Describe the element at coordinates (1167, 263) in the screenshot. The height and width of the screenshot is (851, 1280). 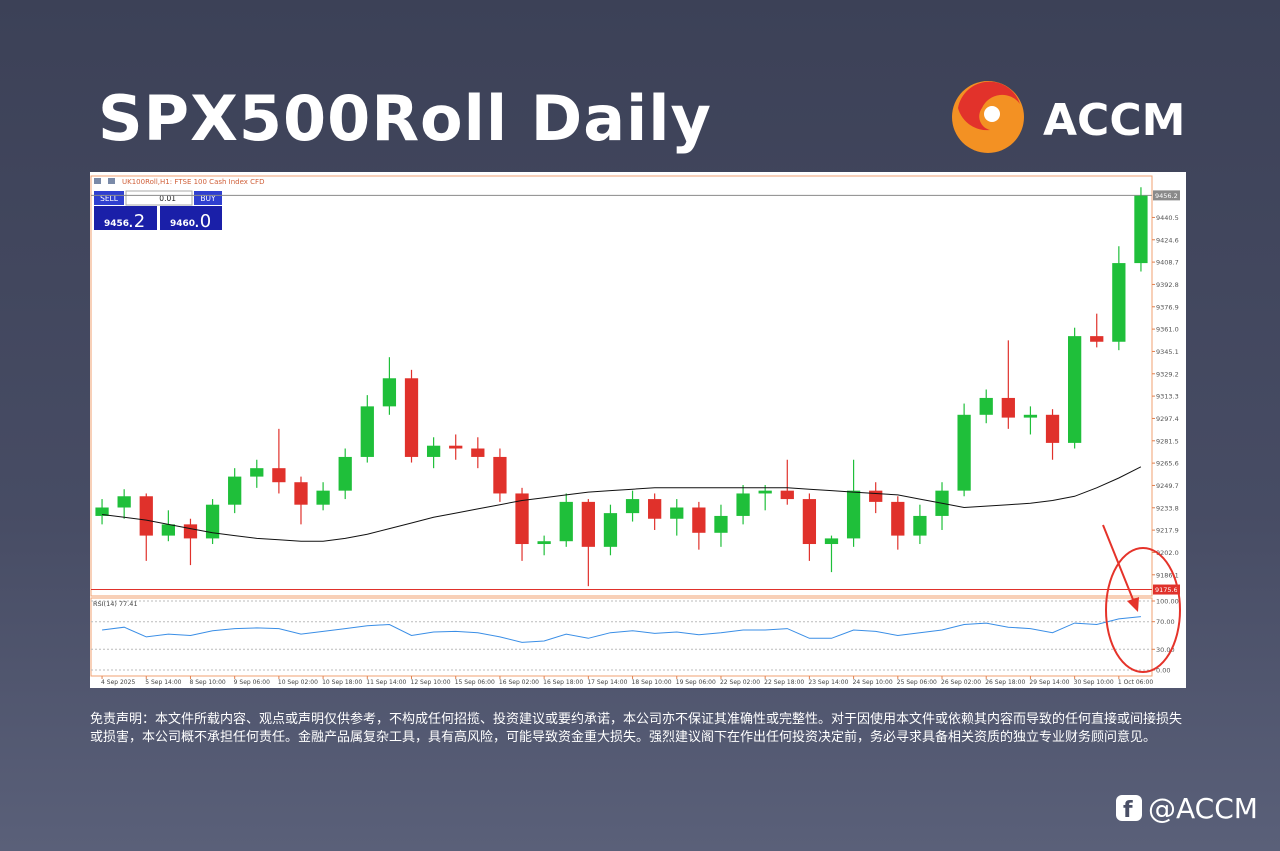
I see `y-tick-label: 9408.7` at that location.